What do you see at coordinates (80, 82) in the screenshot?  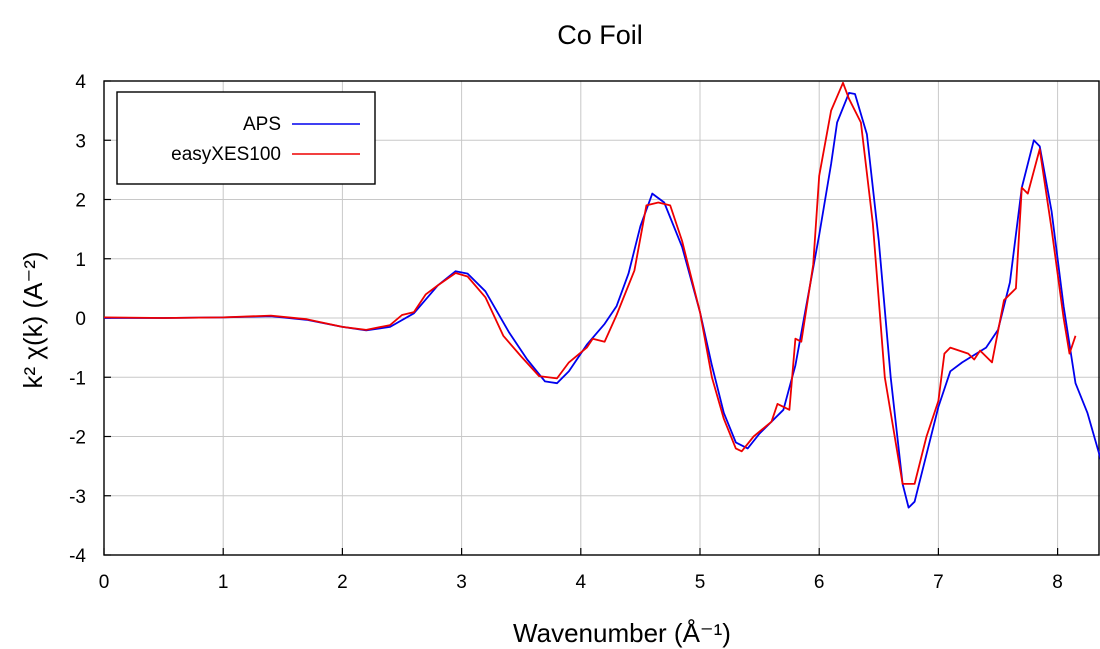 I see `y-tick-label: 4` at bounding box center [80, 82].